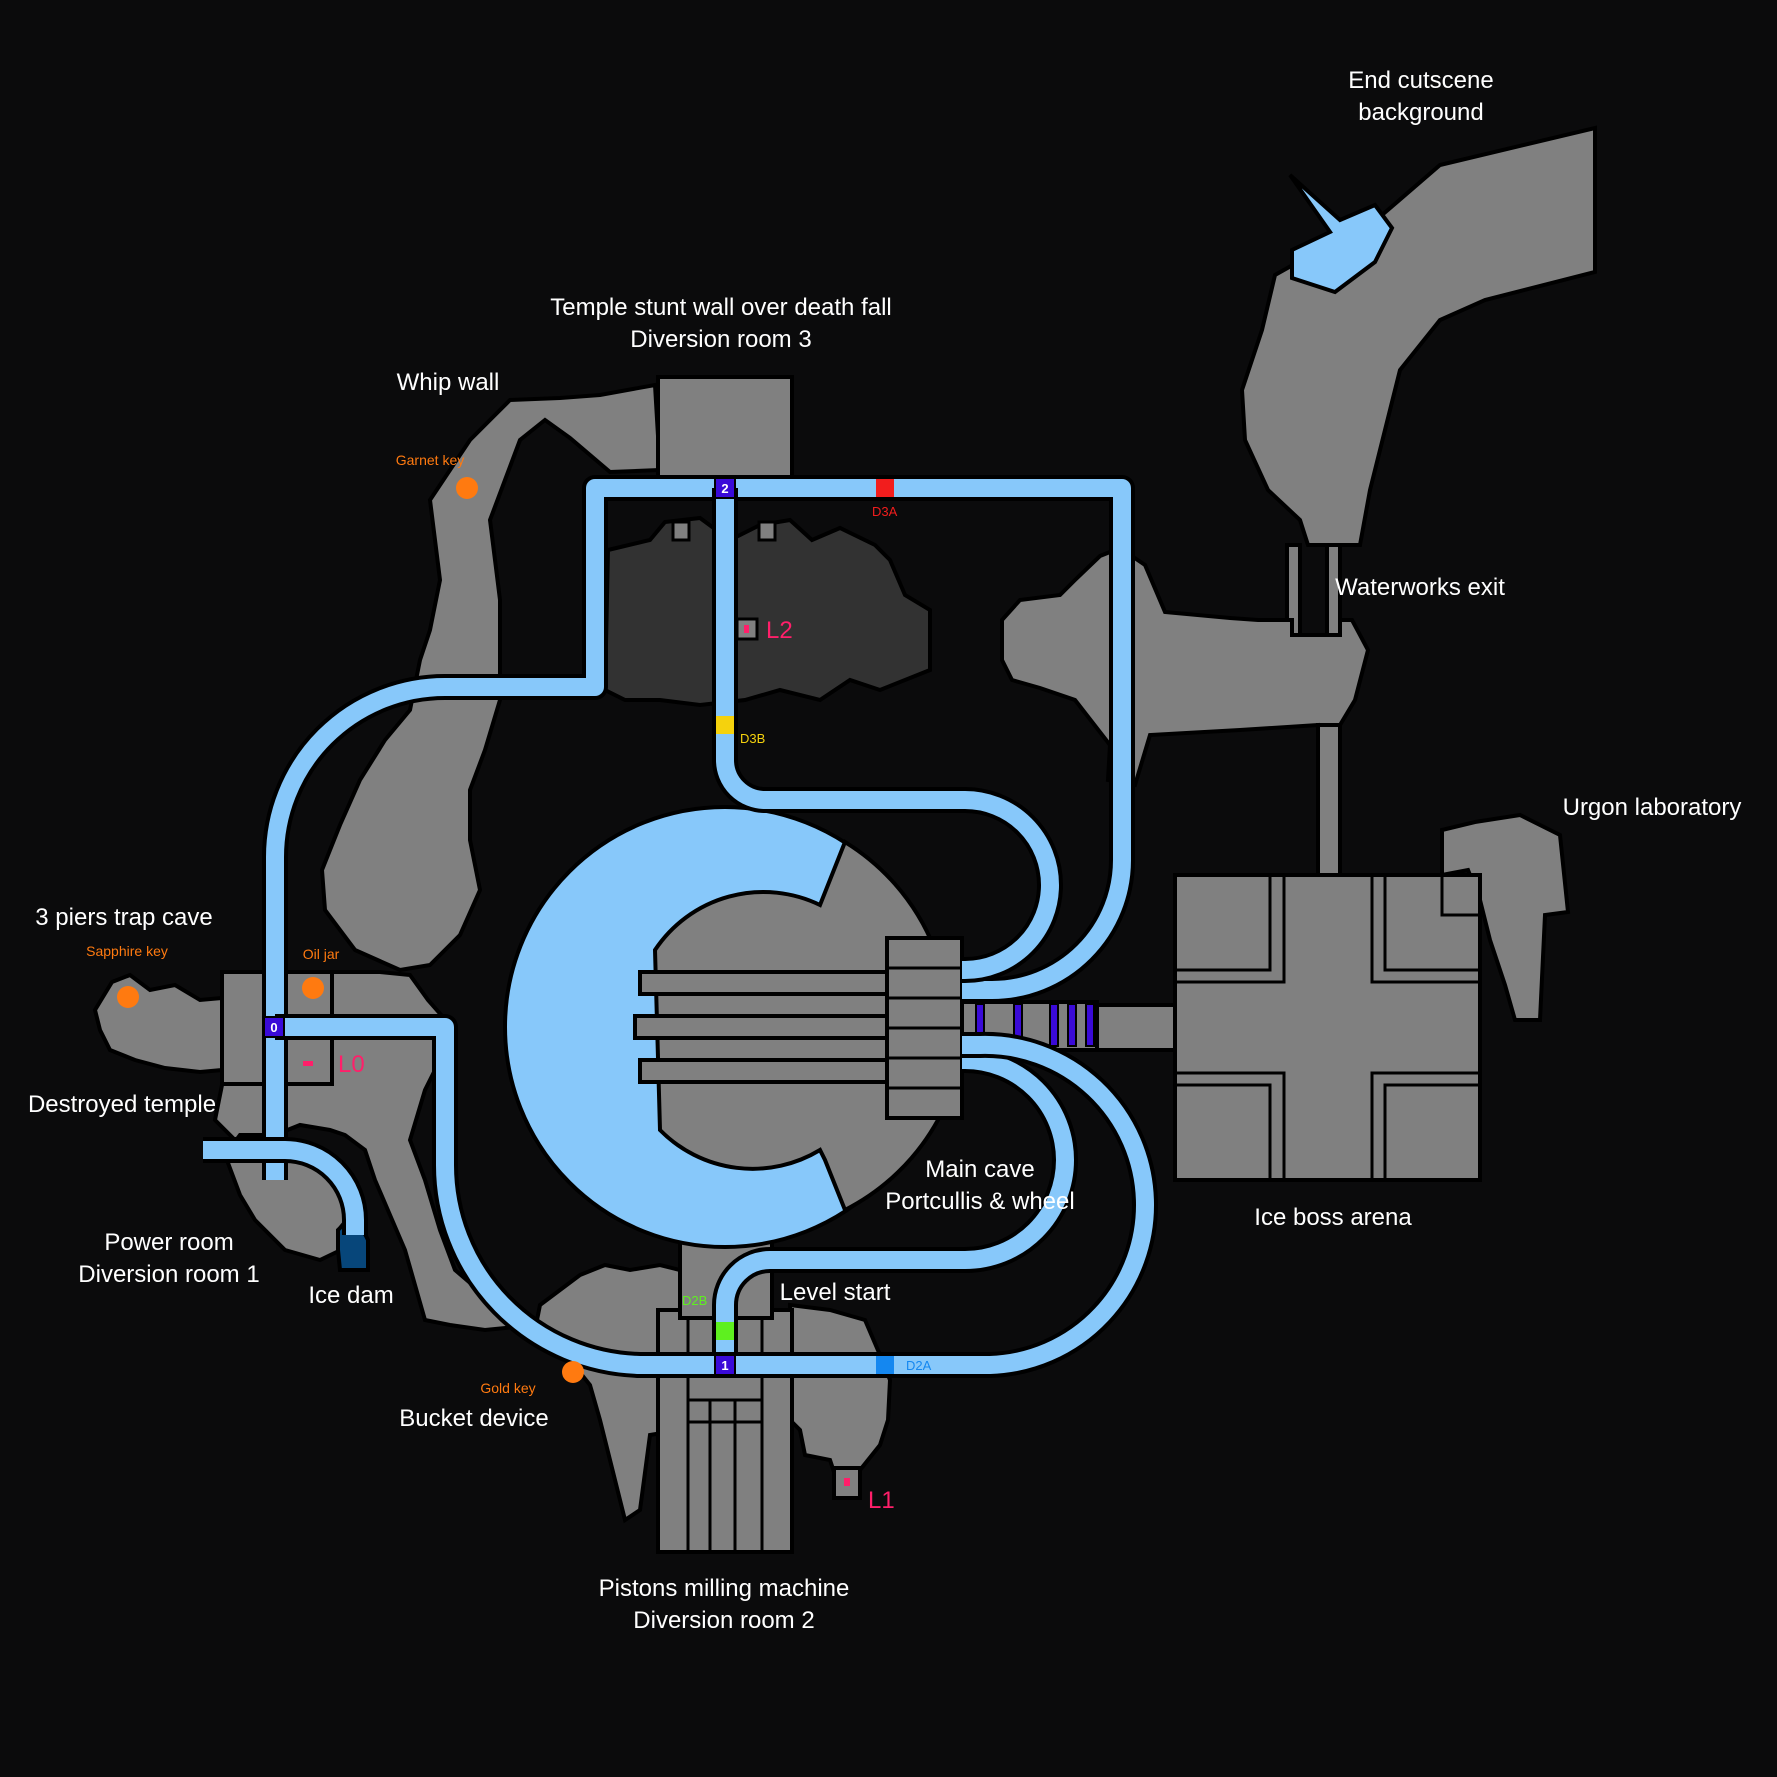  What do you see at coordinates (919, 1365) in the screenshot?
I see `door-d2a-label: D2A` at bounding box center [919, 1365].